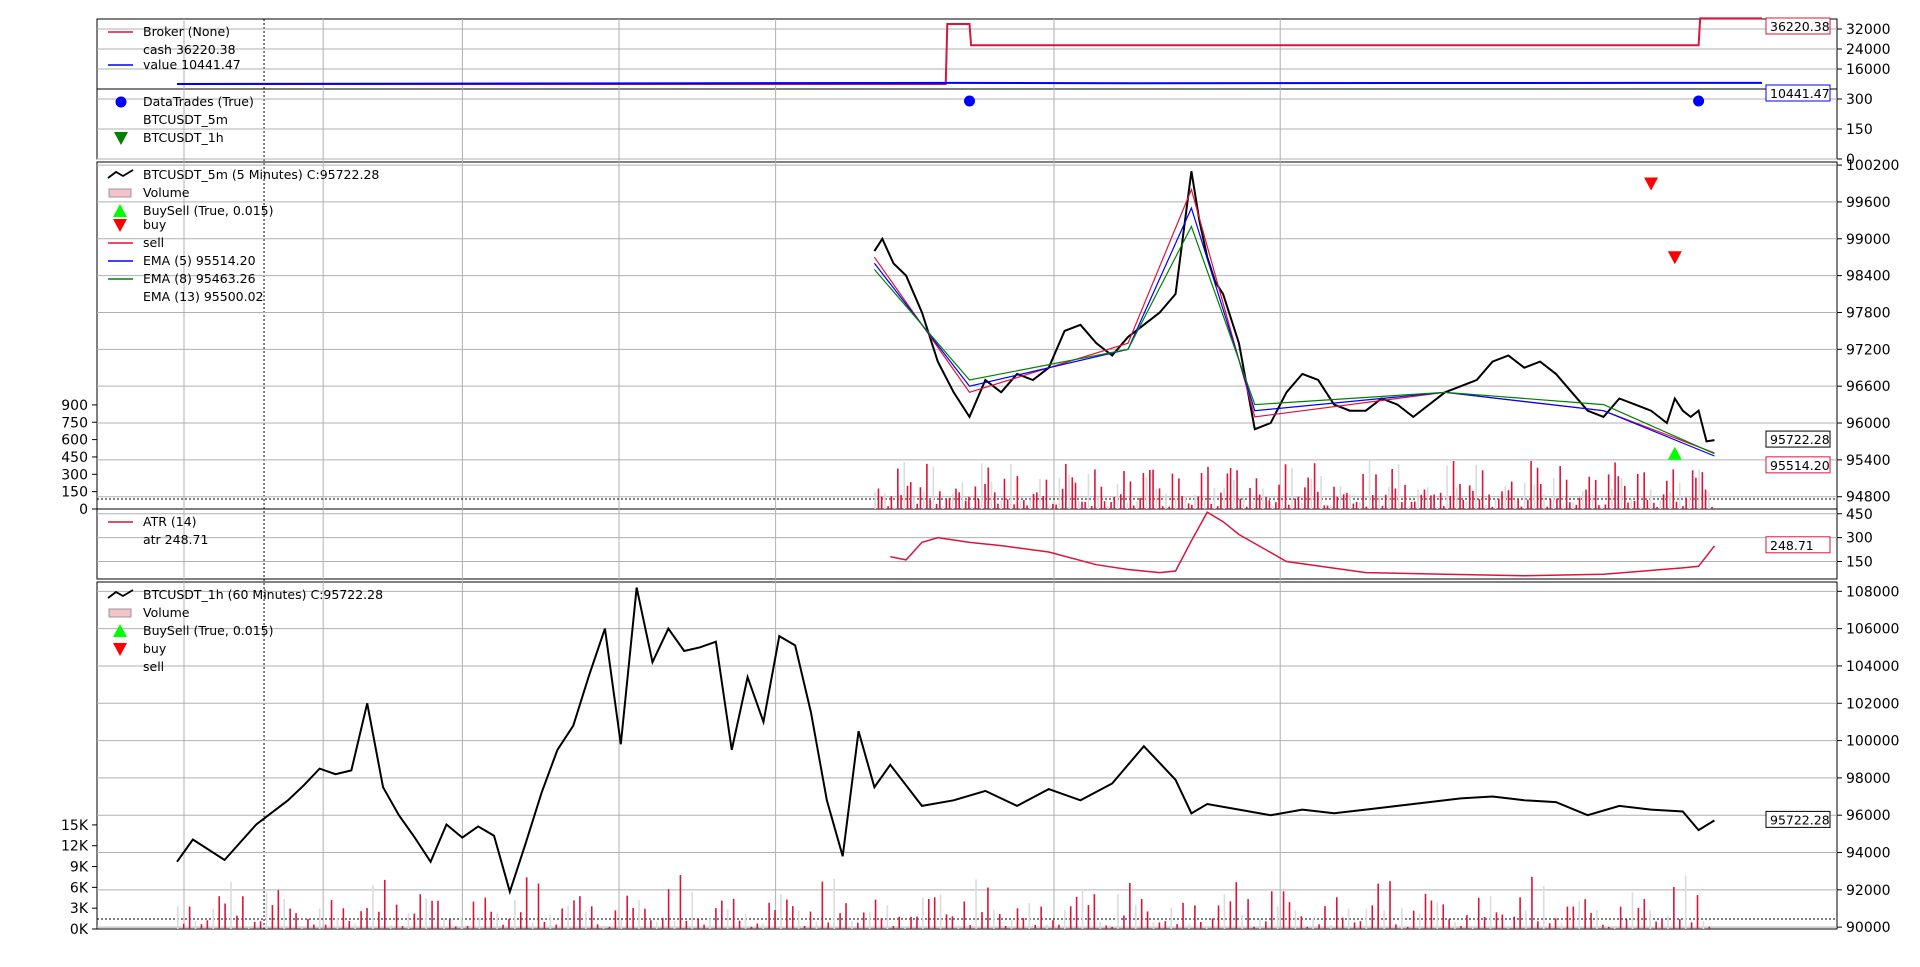  Describe the element at coordinates (1868, 498) in the screenshot. I see `y-tick-label: 94800` at that location.